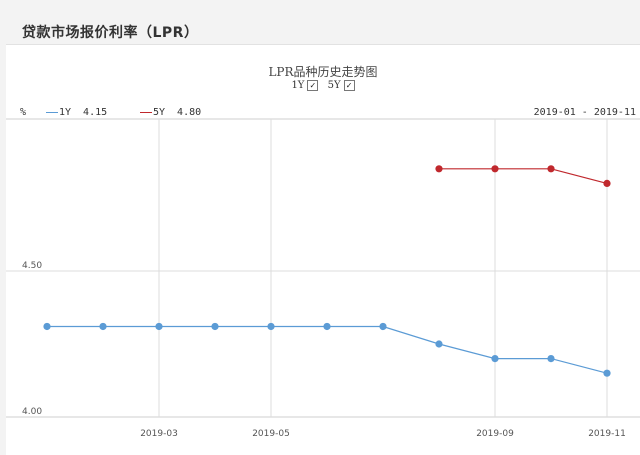  Describe the element at coordinates (584, 112) in the screenshot. I see `date-range: 2019-01 - 2019-11` at that location.